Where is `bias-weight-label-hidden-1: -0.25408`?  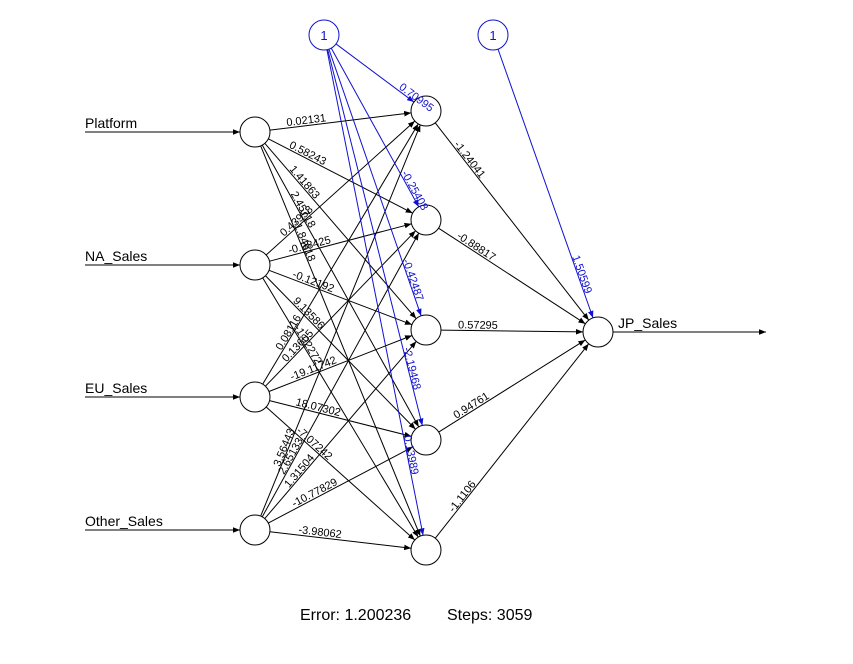
bias-weight-label-hidden-1: -0.25408 is located at coordinates (414, 191).